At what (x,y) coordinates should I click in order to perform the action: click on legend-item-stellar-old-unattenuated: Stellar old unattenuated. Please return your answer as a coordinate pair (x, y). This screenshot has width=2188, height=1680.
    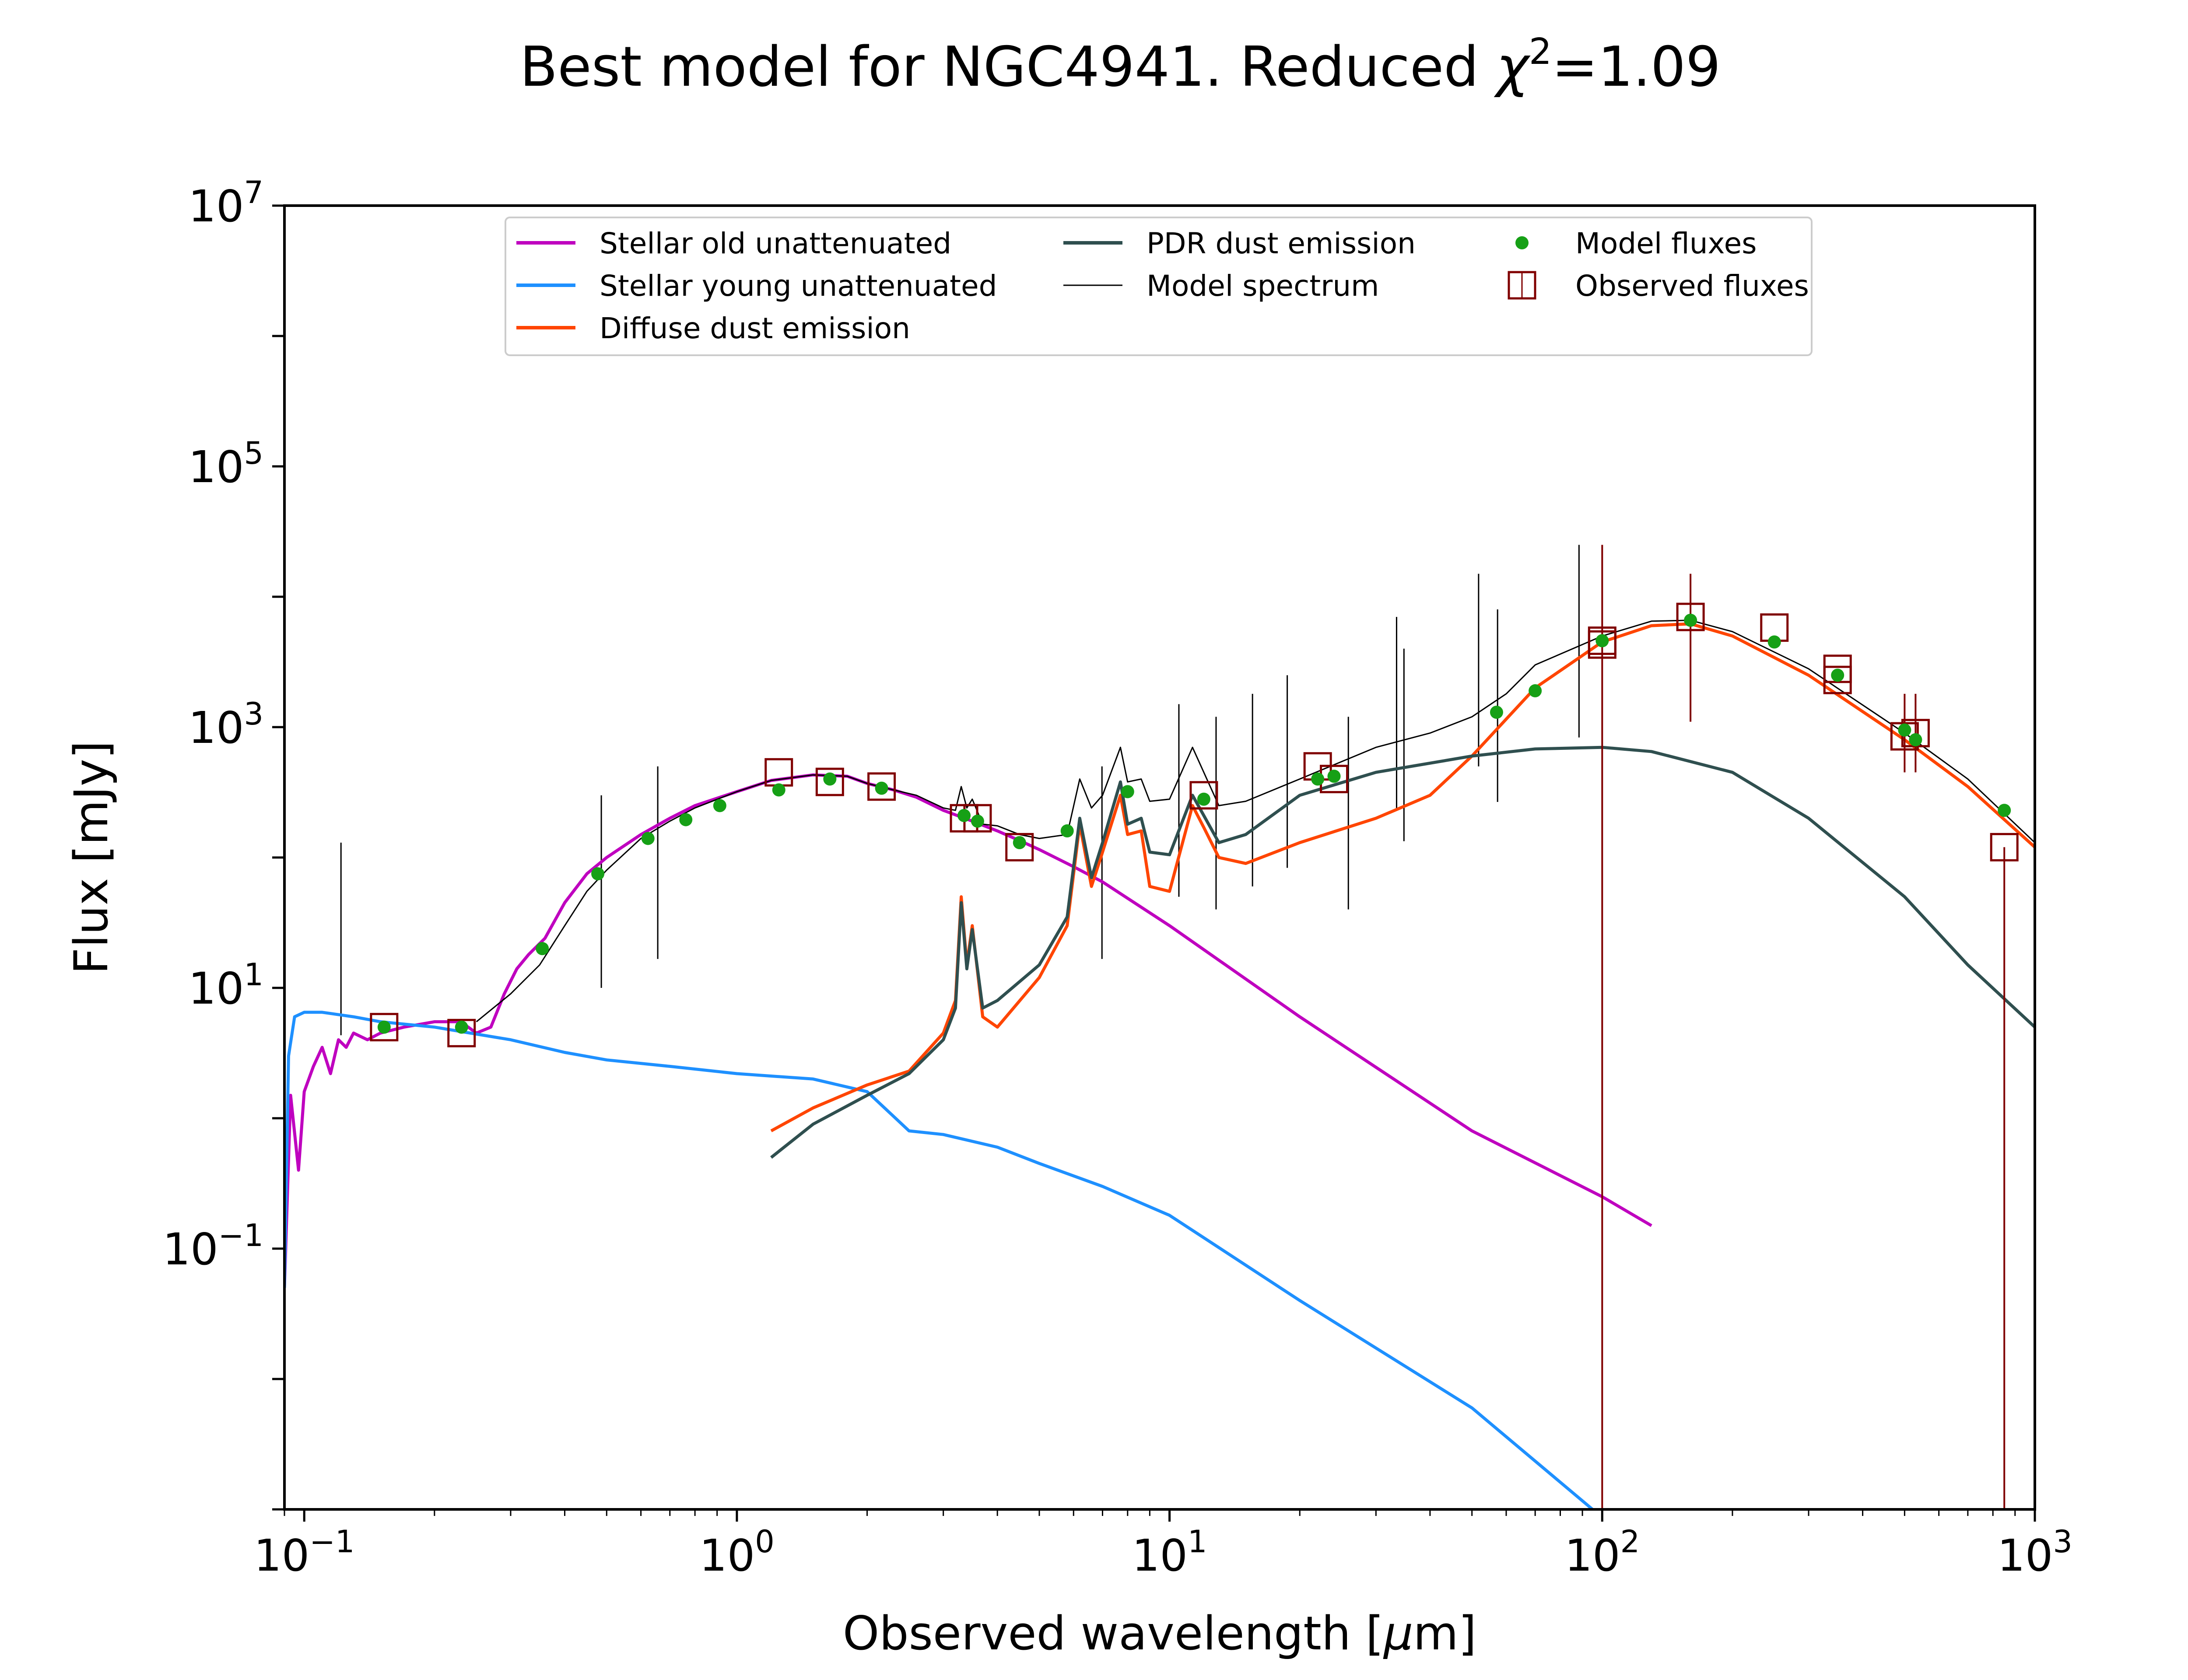
    Looking at the image, I should click on (733, 243).